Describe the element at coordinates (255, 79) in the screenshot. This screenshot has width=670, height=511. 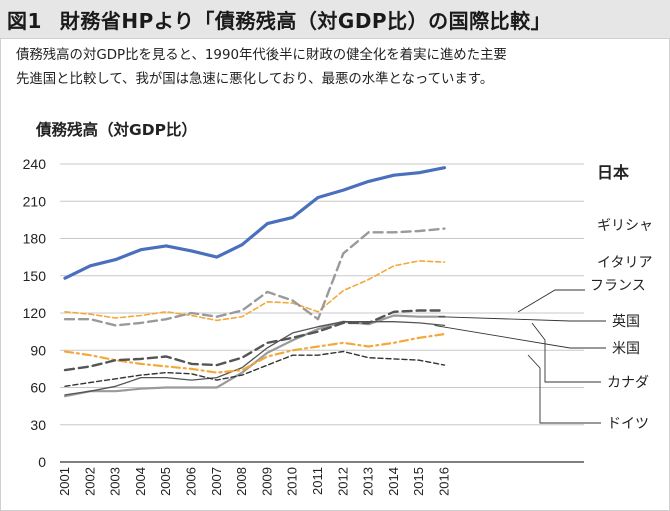
I see `description-line-2: 先進国と比較して、我が国は急速に悪化しており、最悪の水準となっています。` at that location.